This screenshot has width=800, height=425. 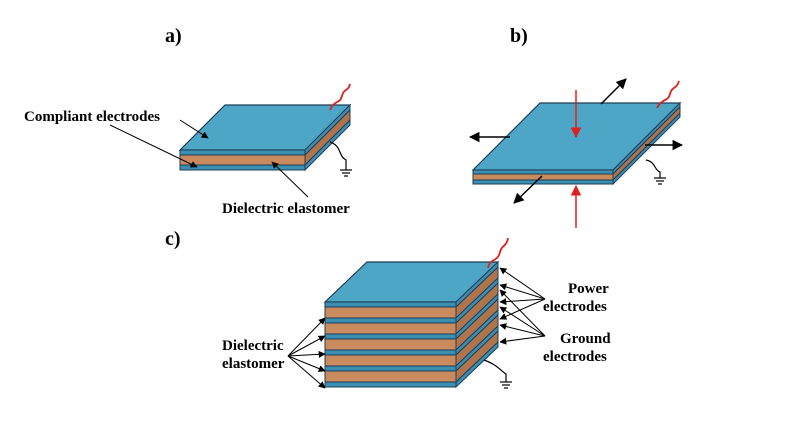 I want to click on panel-c-label: c), so click(x=173, y=239).